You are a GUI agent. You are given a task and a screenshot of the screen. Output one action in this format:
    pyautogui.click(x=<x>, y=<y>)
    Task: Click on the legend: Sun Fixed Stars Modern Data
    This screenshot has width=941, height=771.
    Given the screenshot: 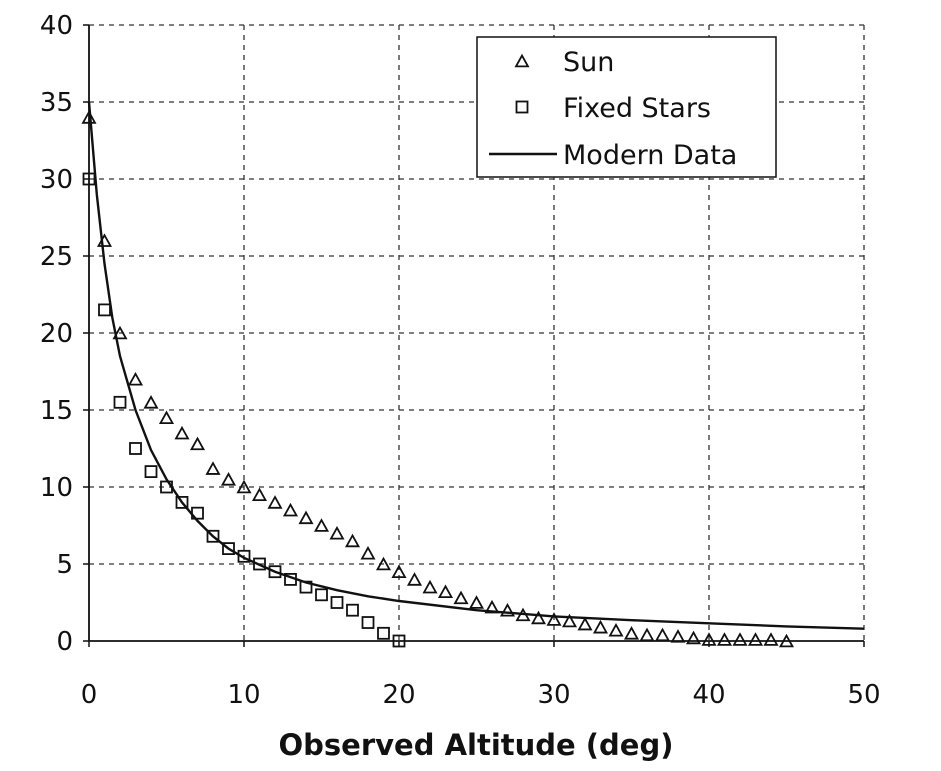 What is the action you would take?
    pyautogui.click(x=626, y=107)
    